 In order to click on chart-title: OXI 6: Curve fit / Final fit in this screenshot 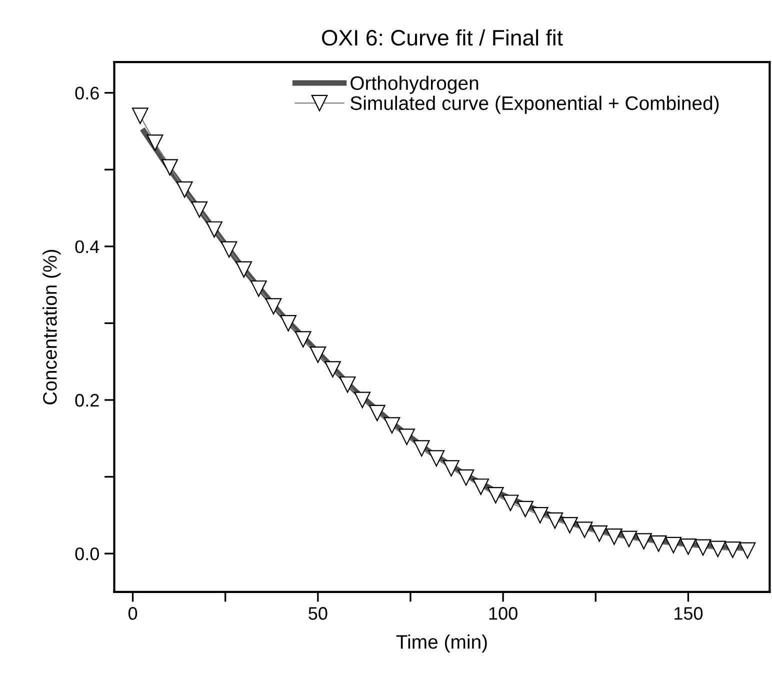, I will do `click(442, 37)`.